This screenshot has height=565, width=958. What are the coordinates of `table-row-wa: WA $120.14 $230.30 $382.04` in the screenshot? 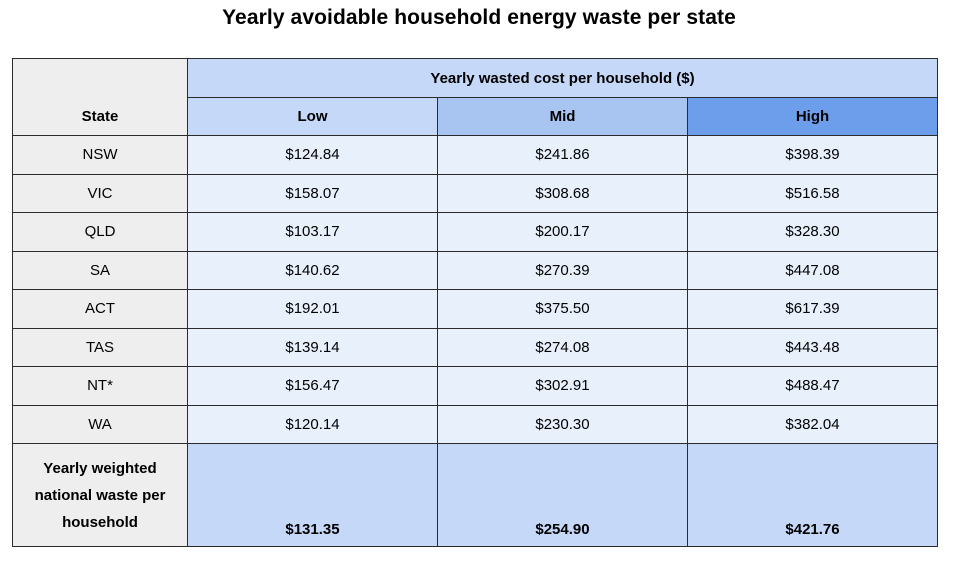 It's located at (475, 424).